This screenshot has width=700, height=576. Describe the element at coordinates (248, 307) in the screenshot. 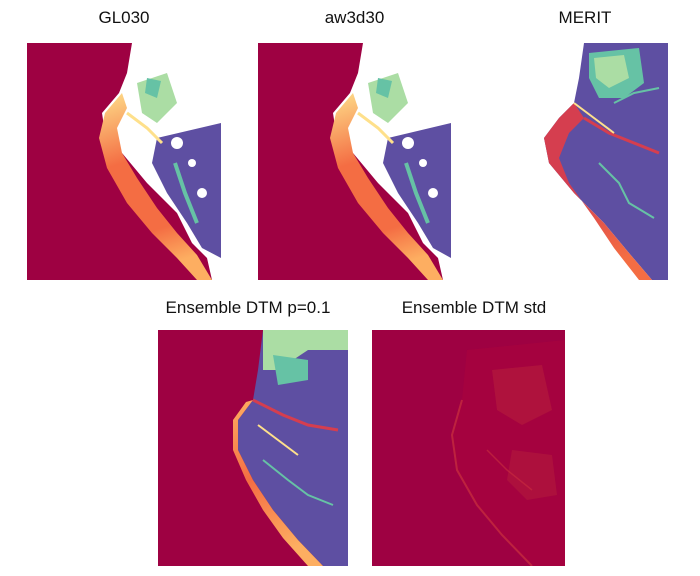

I see `panel-title-ensemble-p01: Ensemble DTM p=0.1` at that location.